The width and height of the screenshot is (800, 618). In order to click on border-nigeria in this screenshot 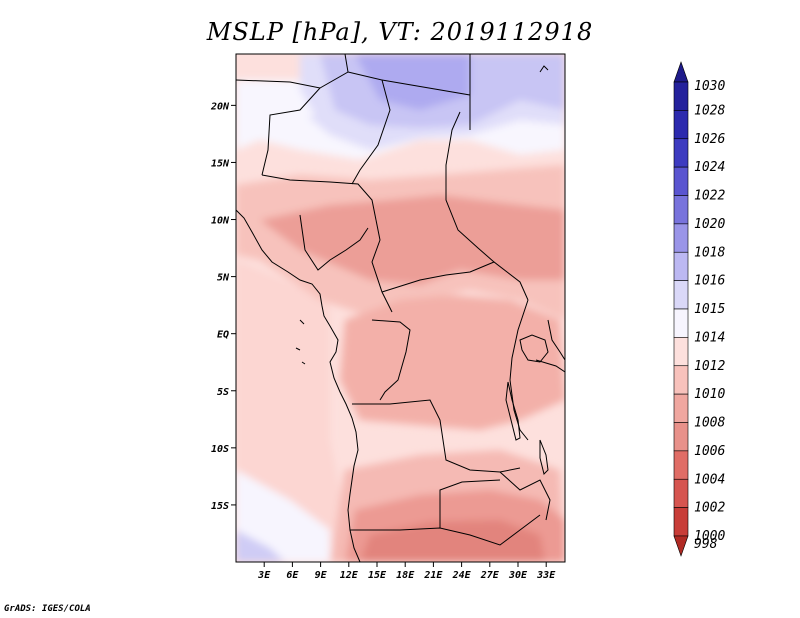, I will do `click(334, 242)`.